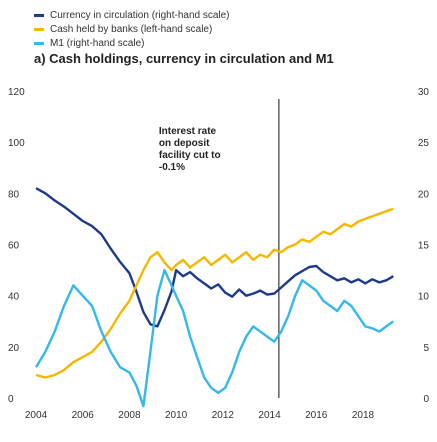  I want to click on x-tick-label: 2012, so click(223, 415).